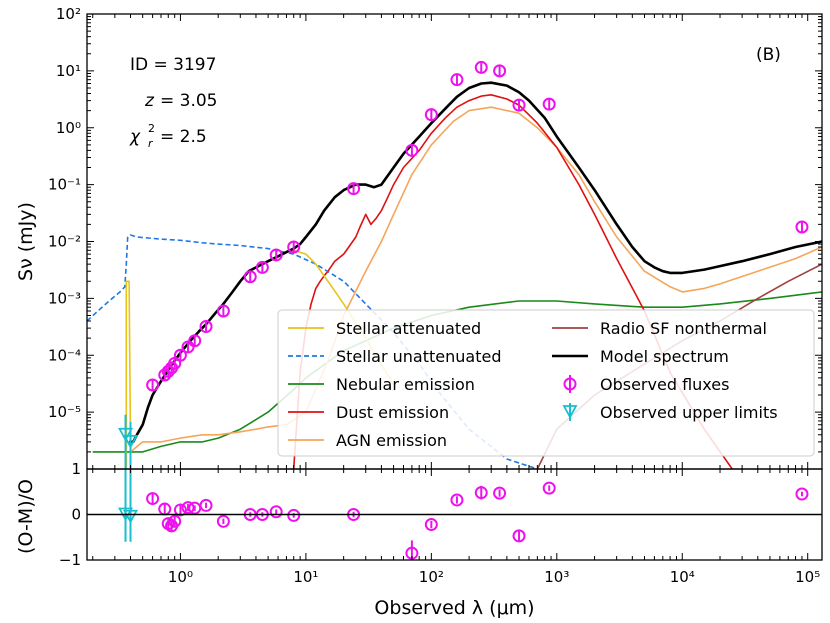  What do you see at coordinates (173, 65) in the screenshot?
I see `source-id-label: ID = 3197` at bounding box center [173, 65].